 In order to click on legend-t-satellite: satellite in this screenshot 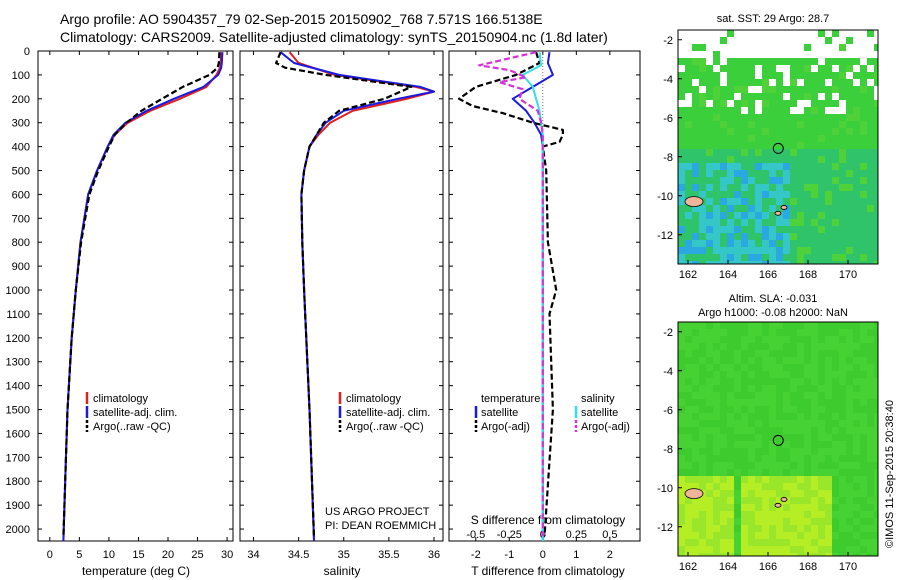, I will do `click(499, 413)`.